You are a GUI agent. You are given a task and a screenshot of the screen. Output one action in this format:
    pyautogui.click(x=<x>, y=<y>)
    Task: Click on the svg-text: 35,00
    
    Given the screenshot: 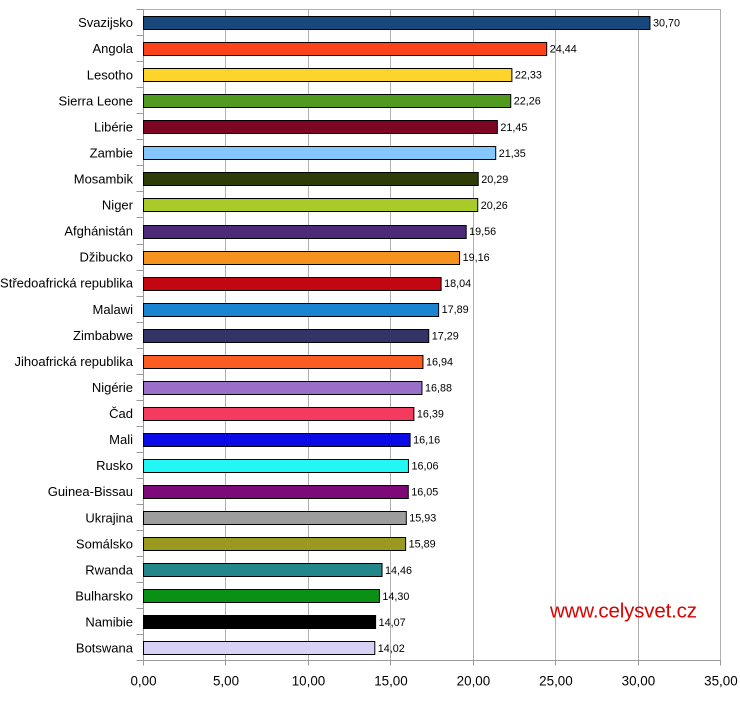 What is the action you would take?
    pyautogui.click(x=721, y=680)
    